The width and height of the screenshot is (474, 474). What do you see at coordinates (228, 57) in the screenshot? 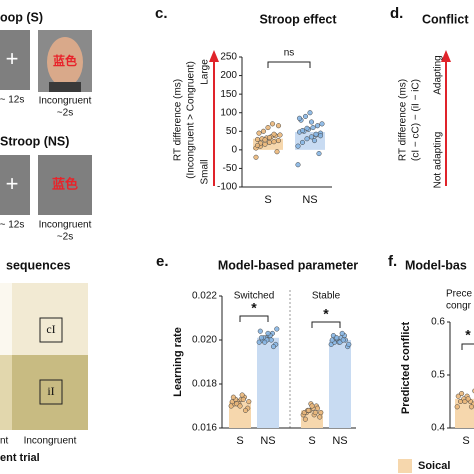
I see `y-tick-label: 250` at bounding box center [228, 57].